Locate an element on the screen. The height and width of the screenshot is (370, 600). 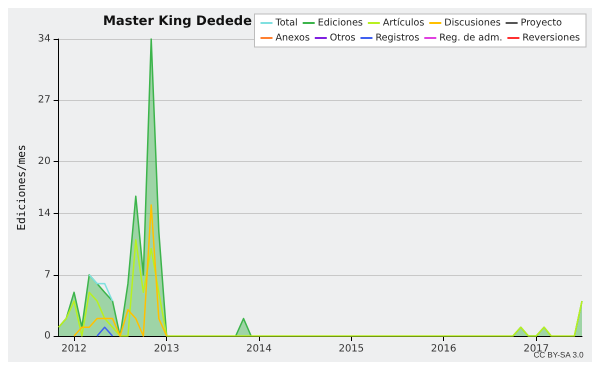
line-series is located at coordinates (120, 270).